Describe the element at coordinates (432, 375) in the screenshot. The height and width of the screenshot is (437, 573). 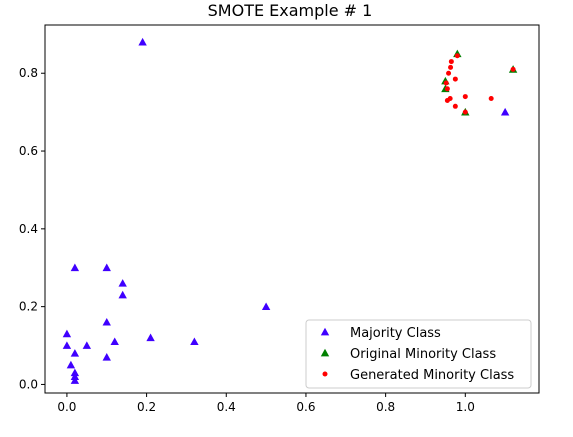
I see `legend-label: Generated Minority Class` at that location.